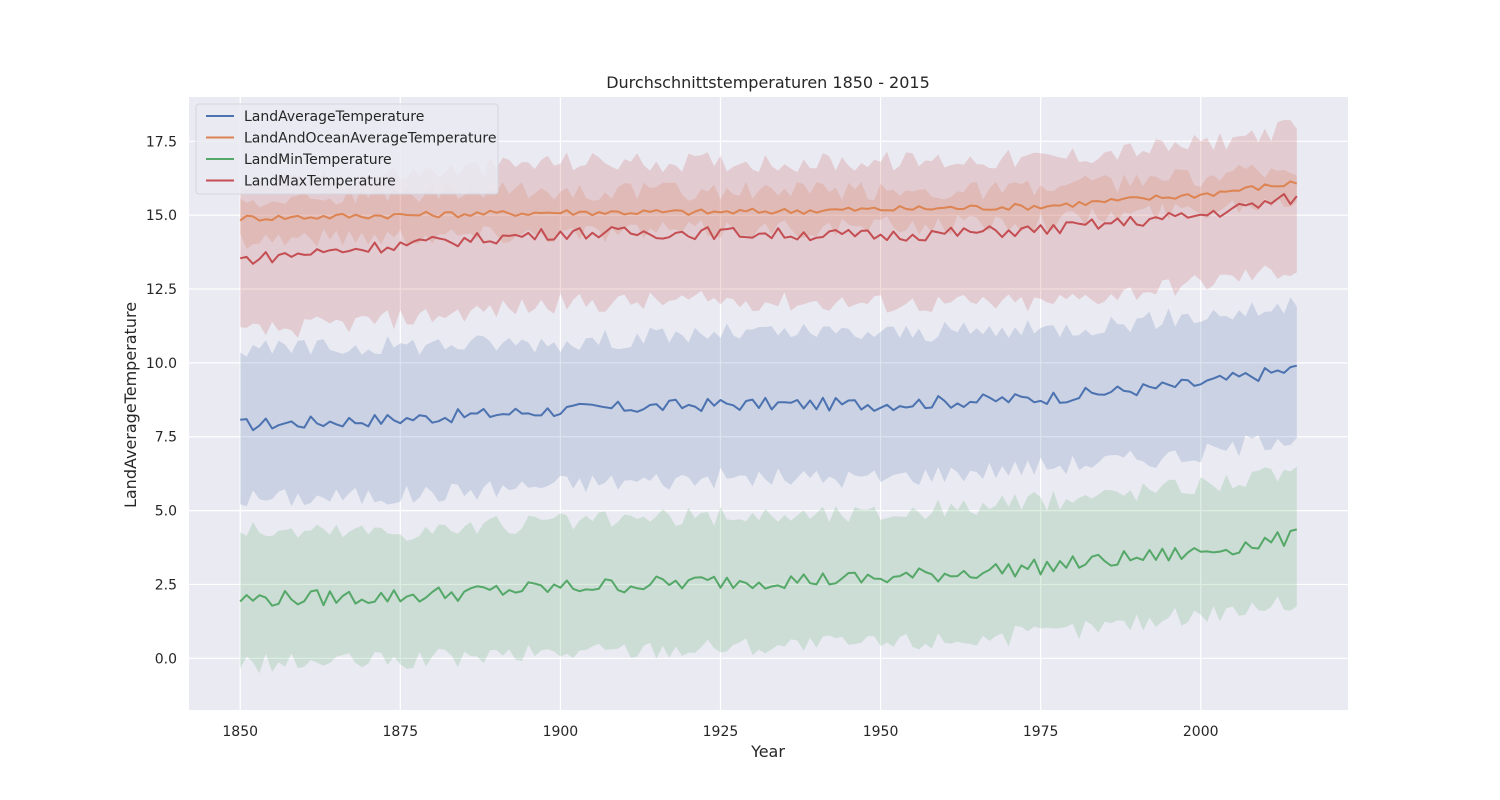  I want to click on x-tick-label: 1950, so click(881, 732).